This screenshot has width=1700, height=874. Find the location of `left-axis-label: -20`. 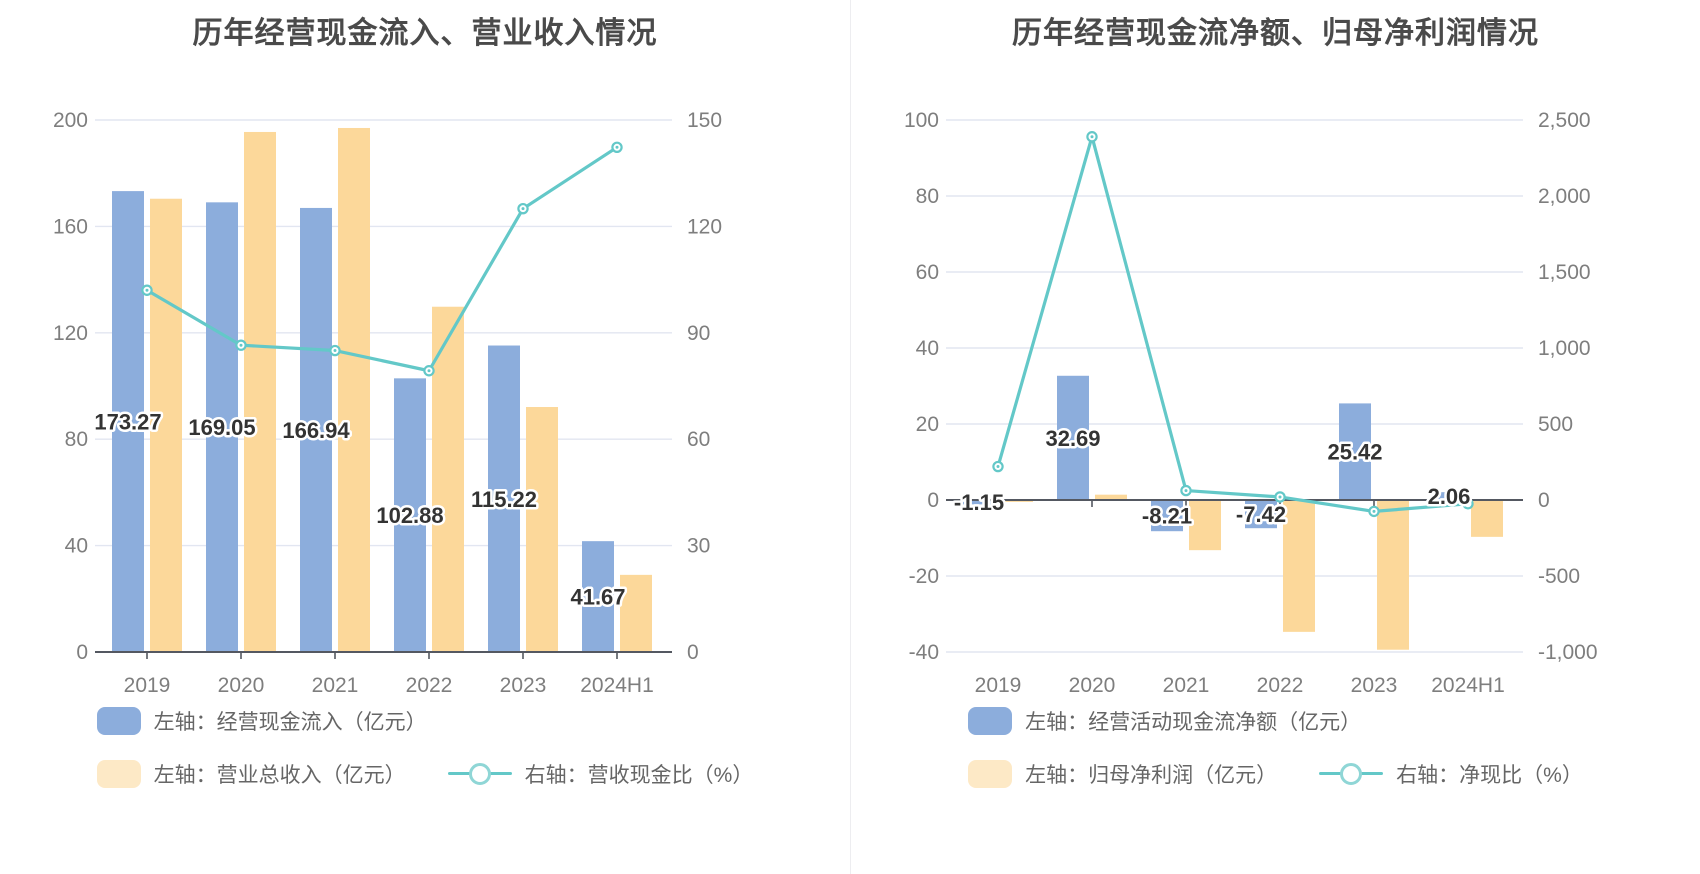

left-axis-label: -20 is located at coordinates (924, 576).